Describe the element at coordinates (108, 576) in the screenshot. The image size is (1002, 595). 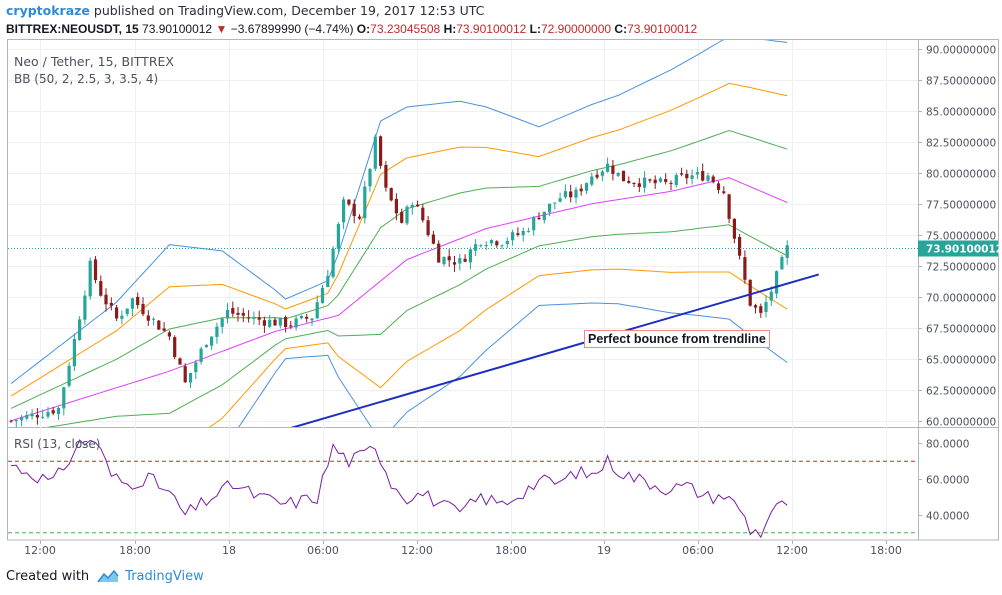
I see `tradingview-logo-icon` at that location.